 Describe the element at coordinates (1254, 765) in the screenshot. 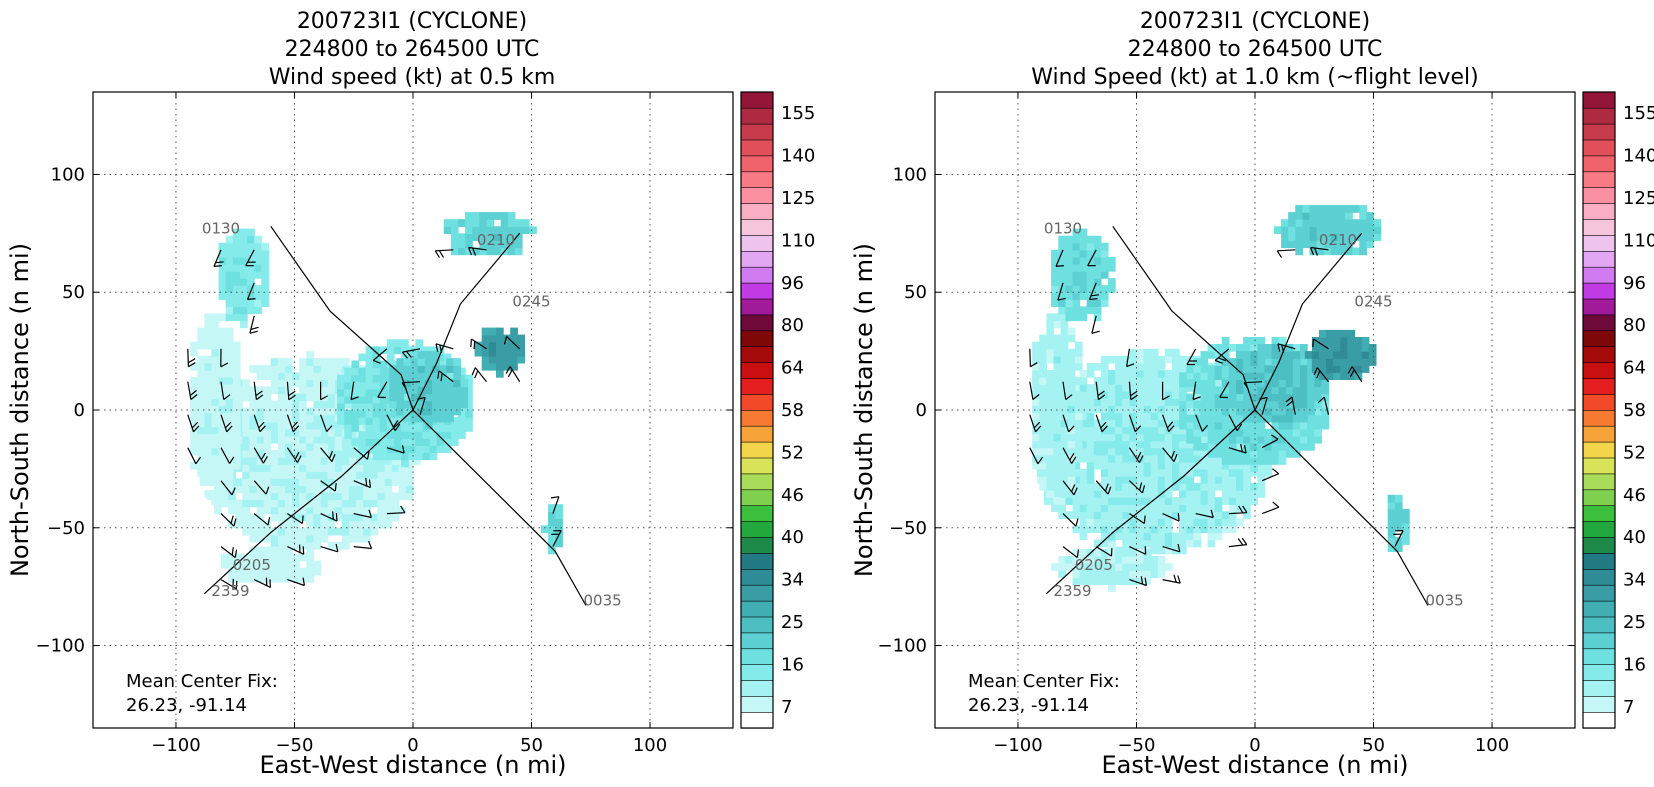

I see `panel-2-x-axis-label: East-West distance (n mi)` at that location.